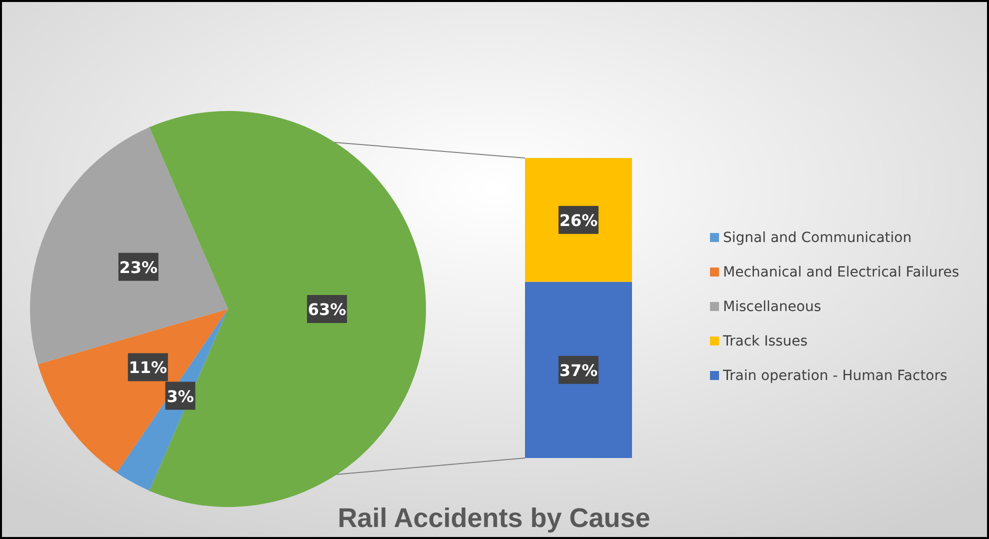  I want to click on legend-label: Train operation - Human Factors, so click(835, 376).